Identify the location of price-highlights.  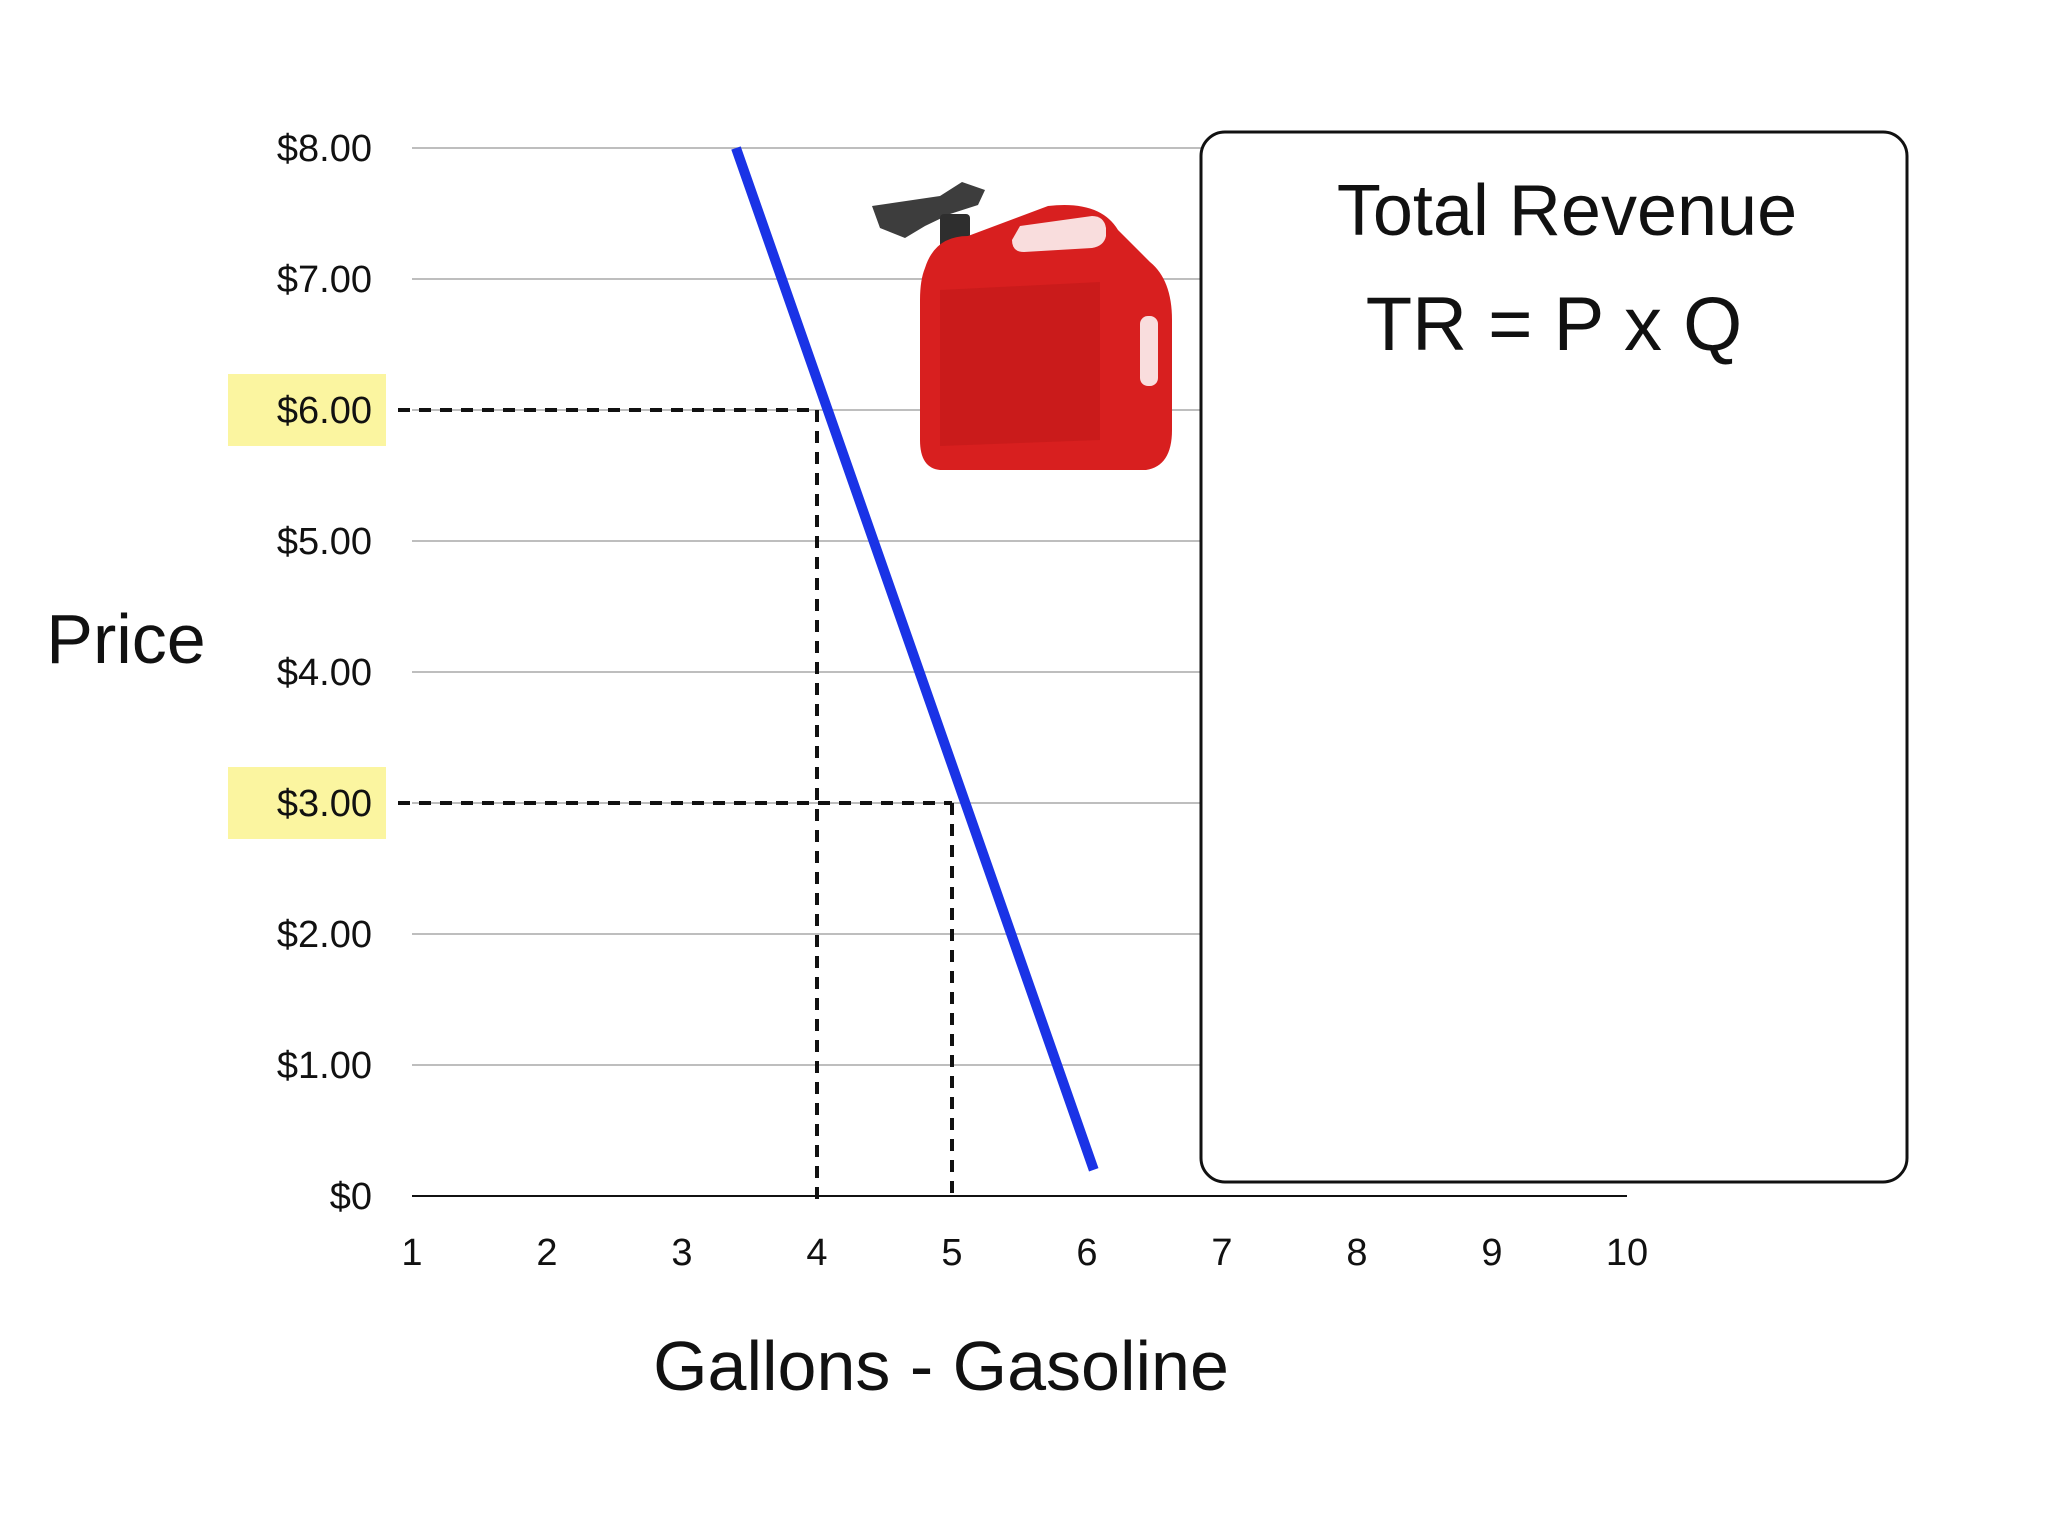
(307, 606).